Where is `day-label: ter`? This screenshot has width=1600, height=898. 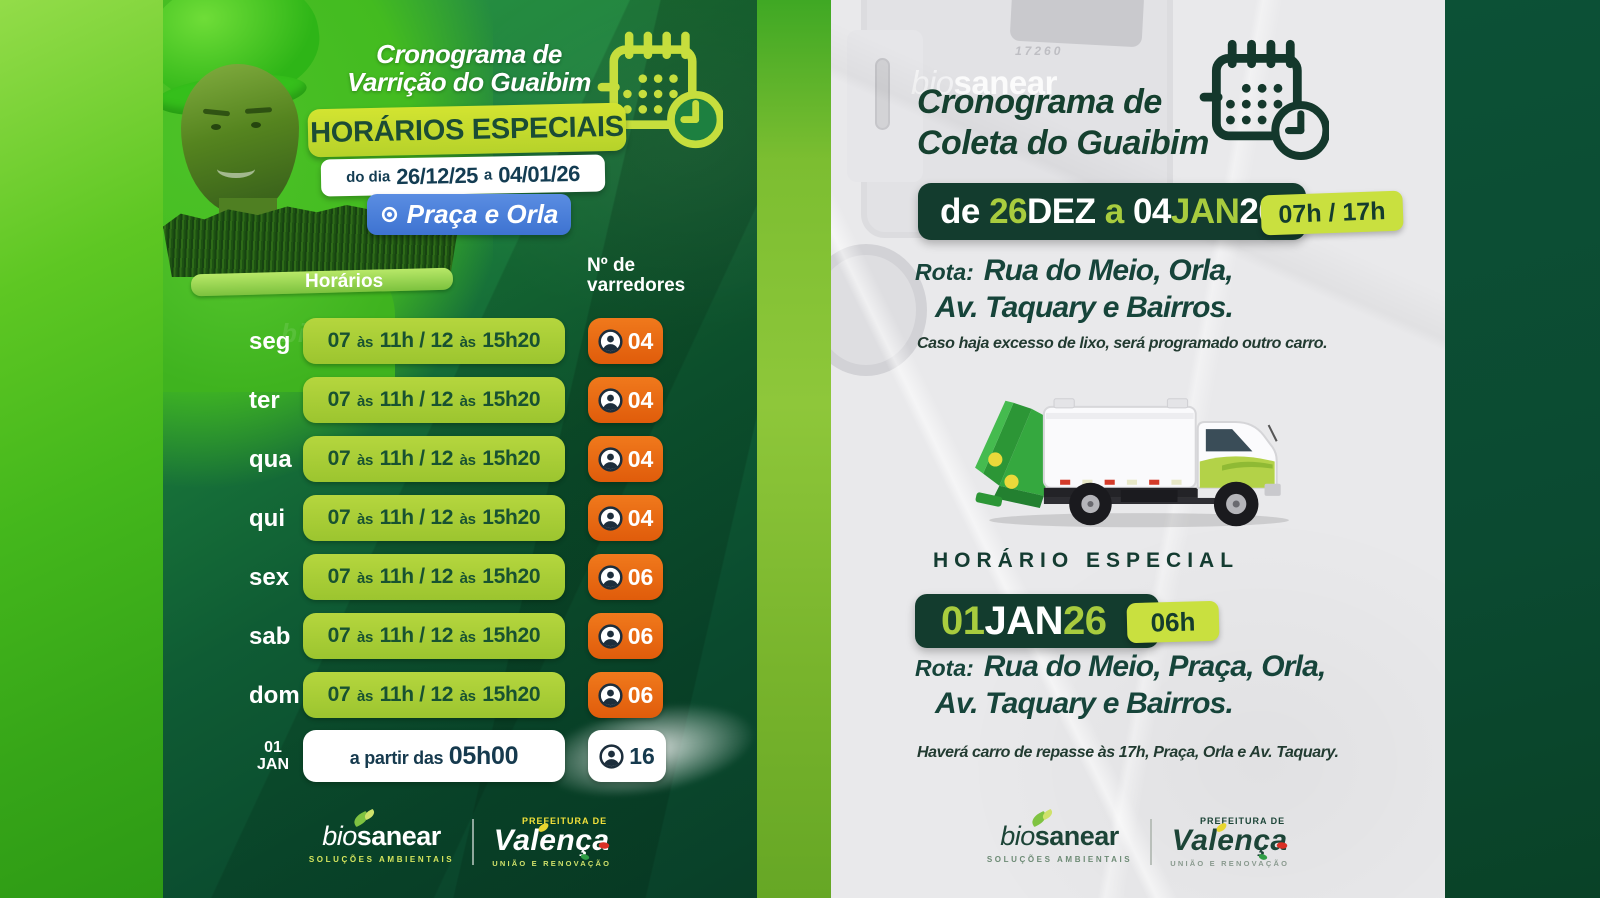 day-label: ter is located at coordinates (264, 400).